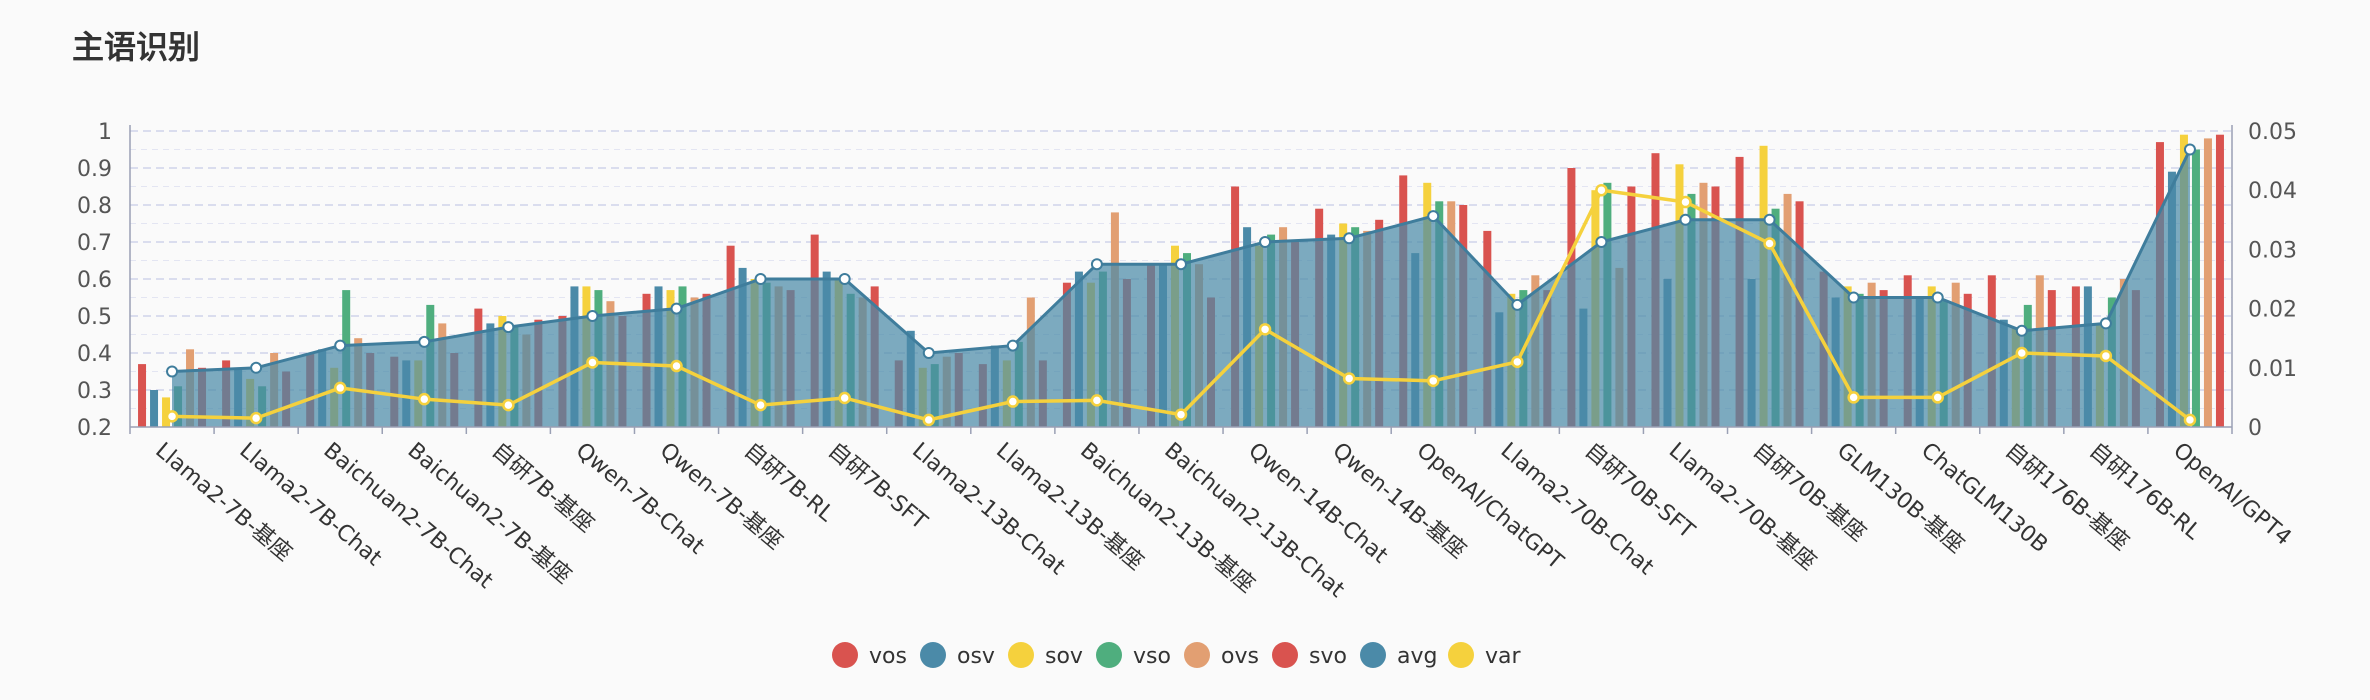 The width and height of the screenshot is (2370, 700). Describe the element at coordinates (94, 428) in the screenshot. I see `y-left-tick-label: 0.2` at that location.